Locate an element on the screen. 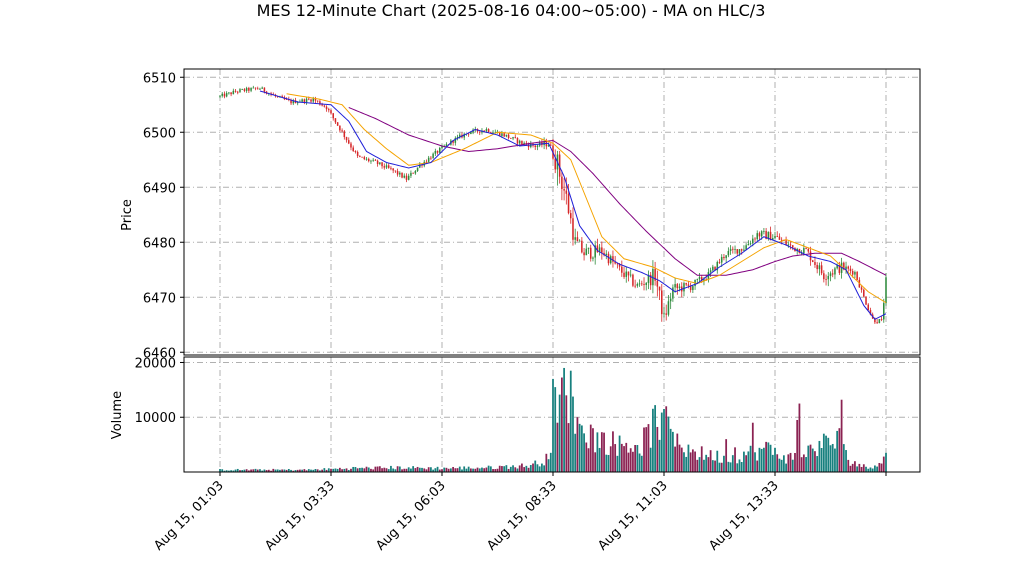 The image size is (1022, 575). x-tick-label: Aug 15, 08:33 is located at coordinates (522, 516).